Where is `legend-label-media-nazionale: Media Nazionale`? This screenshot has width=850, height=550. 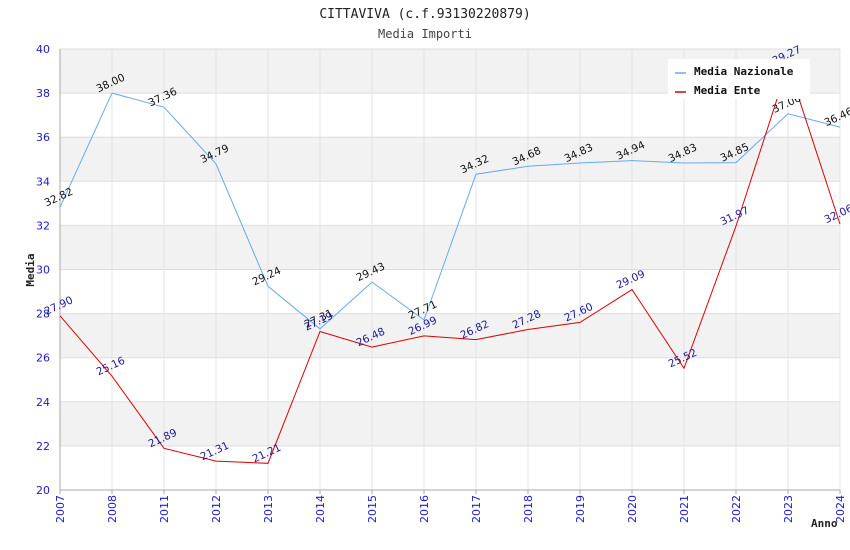 legend-label-media-nazionale: Media Nazionale is located at coordinates (744, 71).